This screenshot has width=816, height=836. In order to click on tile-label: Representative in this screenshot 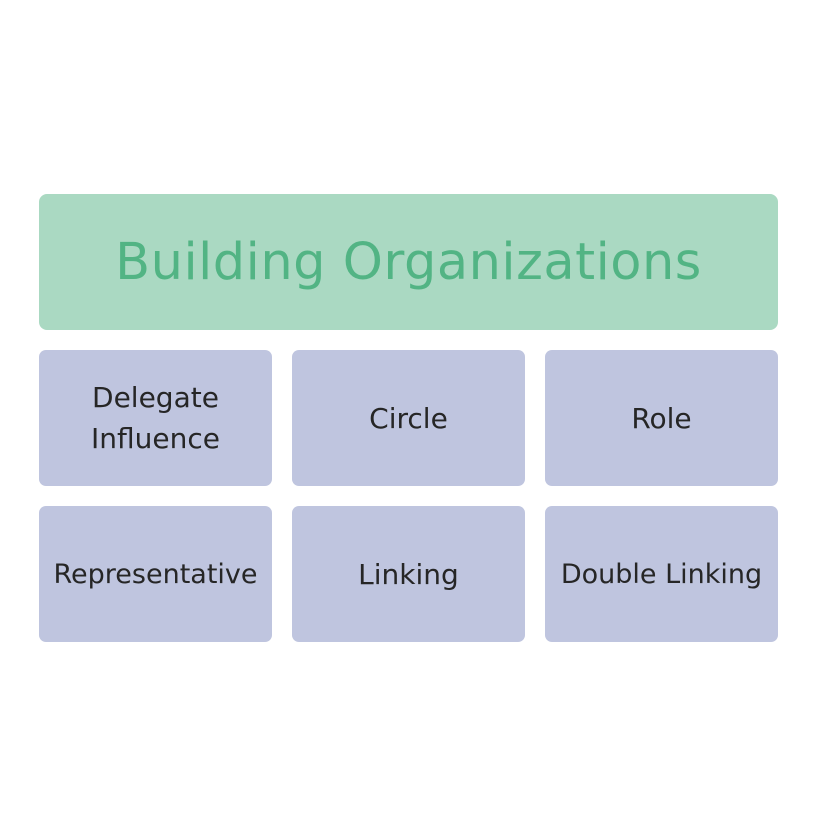, I will do `click(155, 574)`.